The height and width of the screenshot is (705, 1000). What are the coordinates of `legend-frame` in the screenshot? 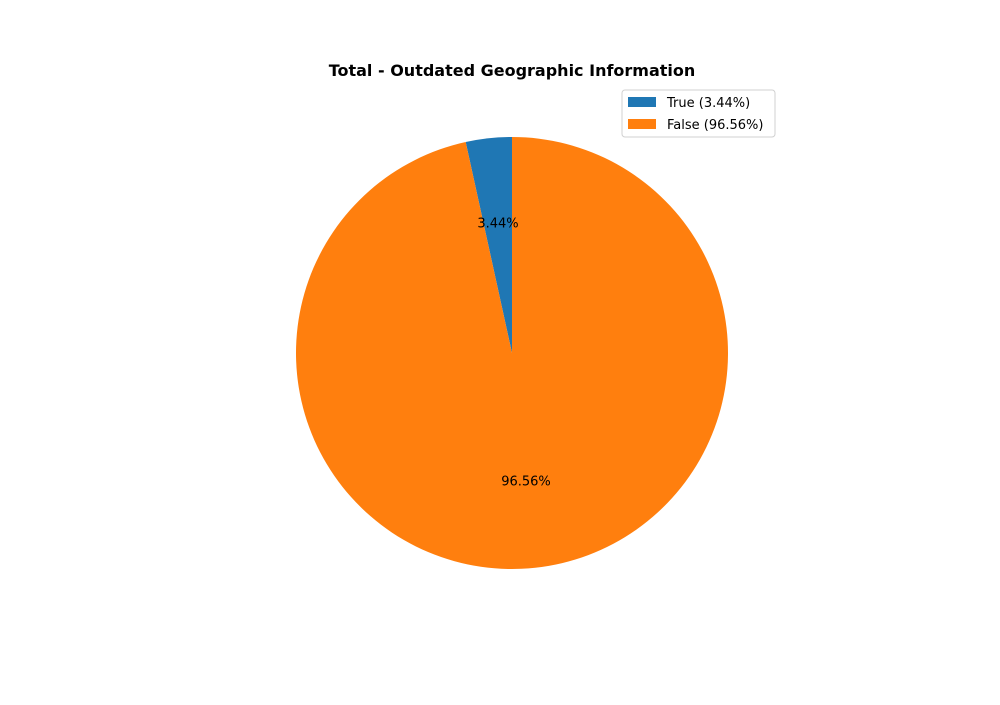 It's located at (698, 113).